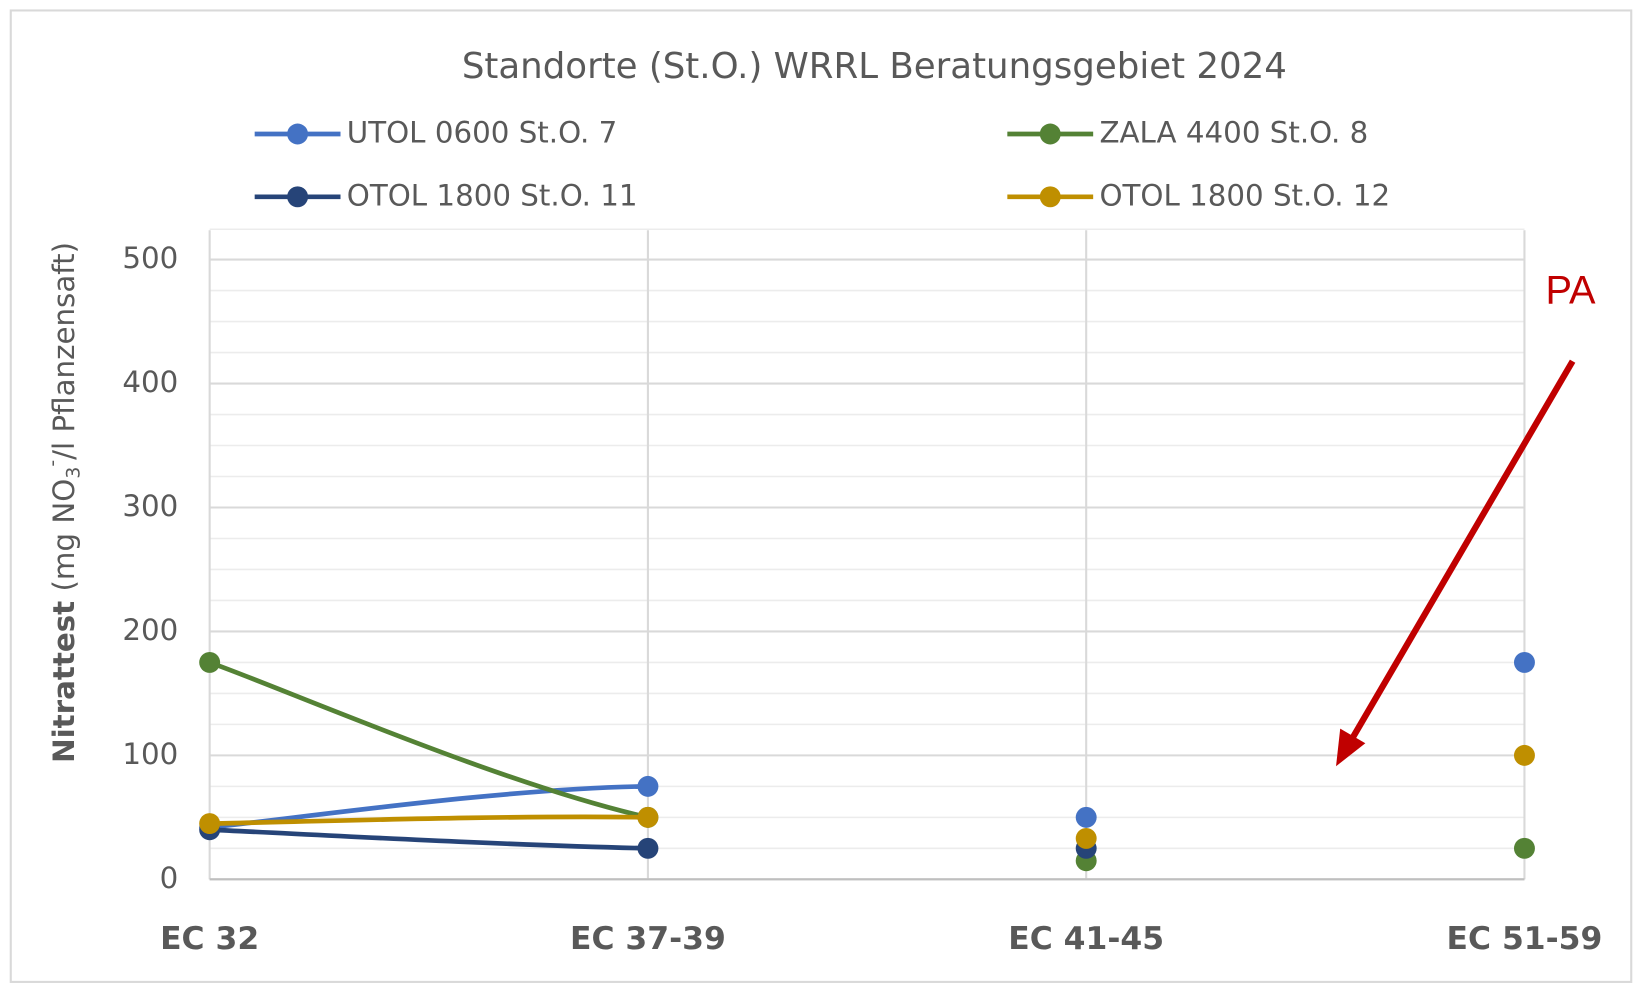  What do you see at coordinates (150, 258) in the screenshot?
I see `y-tick-label: 500` at bounding box center [150, 258].